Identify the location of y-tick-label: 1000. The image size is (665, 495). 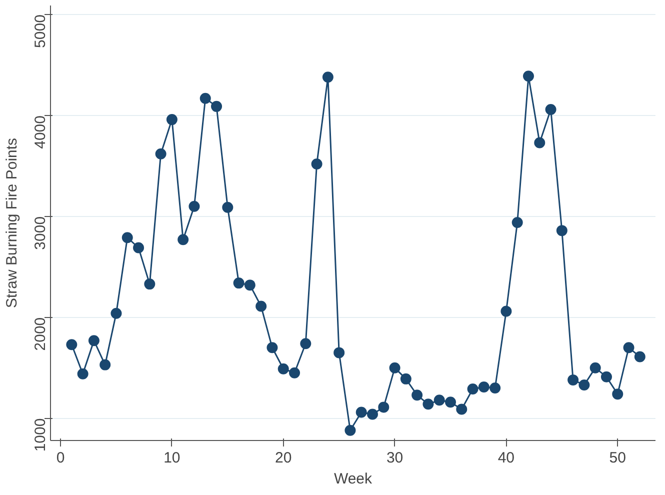
(40, 435).